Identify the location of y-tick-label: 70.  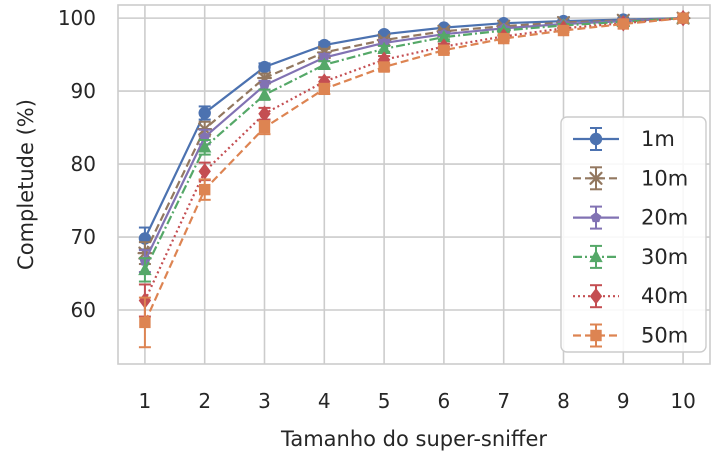
(83, 237).